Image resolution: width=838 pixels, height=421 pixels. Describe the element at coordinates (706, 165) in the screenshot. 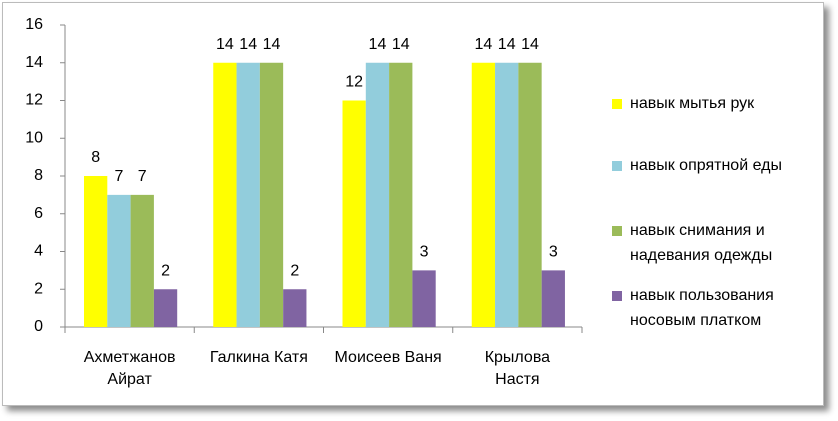

I see `legend-label: навык опрятной еды` at that location.